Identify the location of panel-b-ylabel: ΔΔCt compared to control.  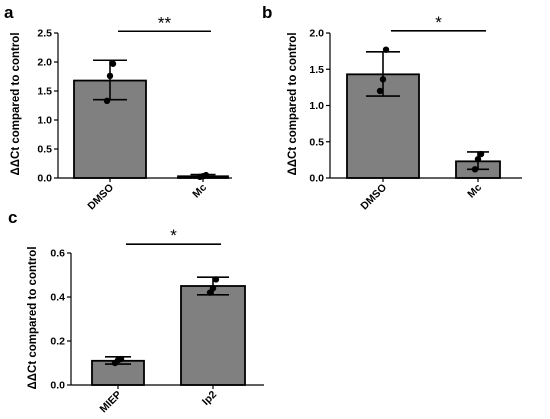
(293, 103).